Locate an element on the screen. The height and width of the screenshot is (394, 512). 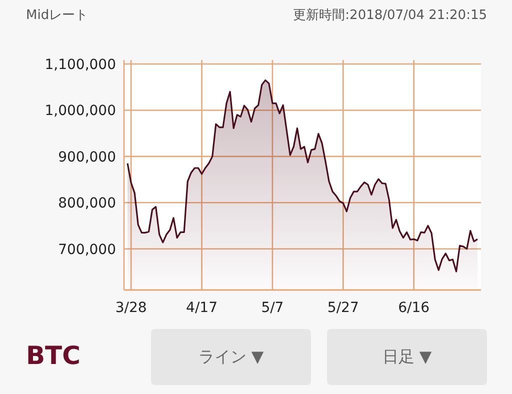
x-tick-label: 6/16 is located at coordinates (414, 308).